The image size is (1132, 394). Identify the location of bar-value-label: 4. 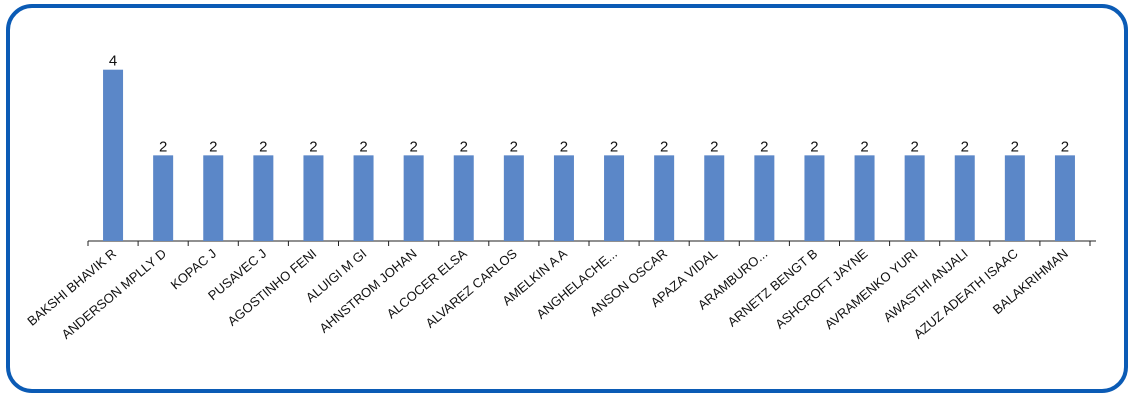
(113, 61).